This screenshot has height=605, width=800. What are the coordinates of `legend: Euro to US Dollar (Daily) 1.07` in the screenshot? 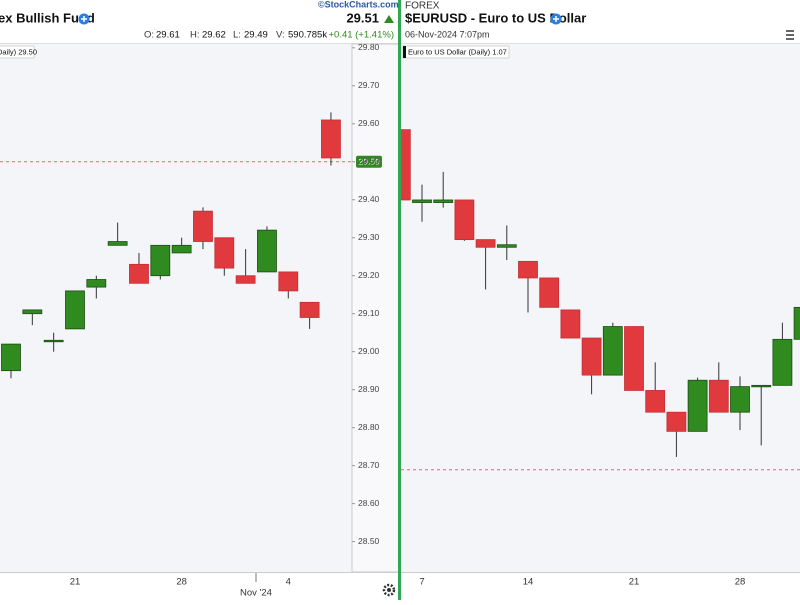 It's located at (456, 52).